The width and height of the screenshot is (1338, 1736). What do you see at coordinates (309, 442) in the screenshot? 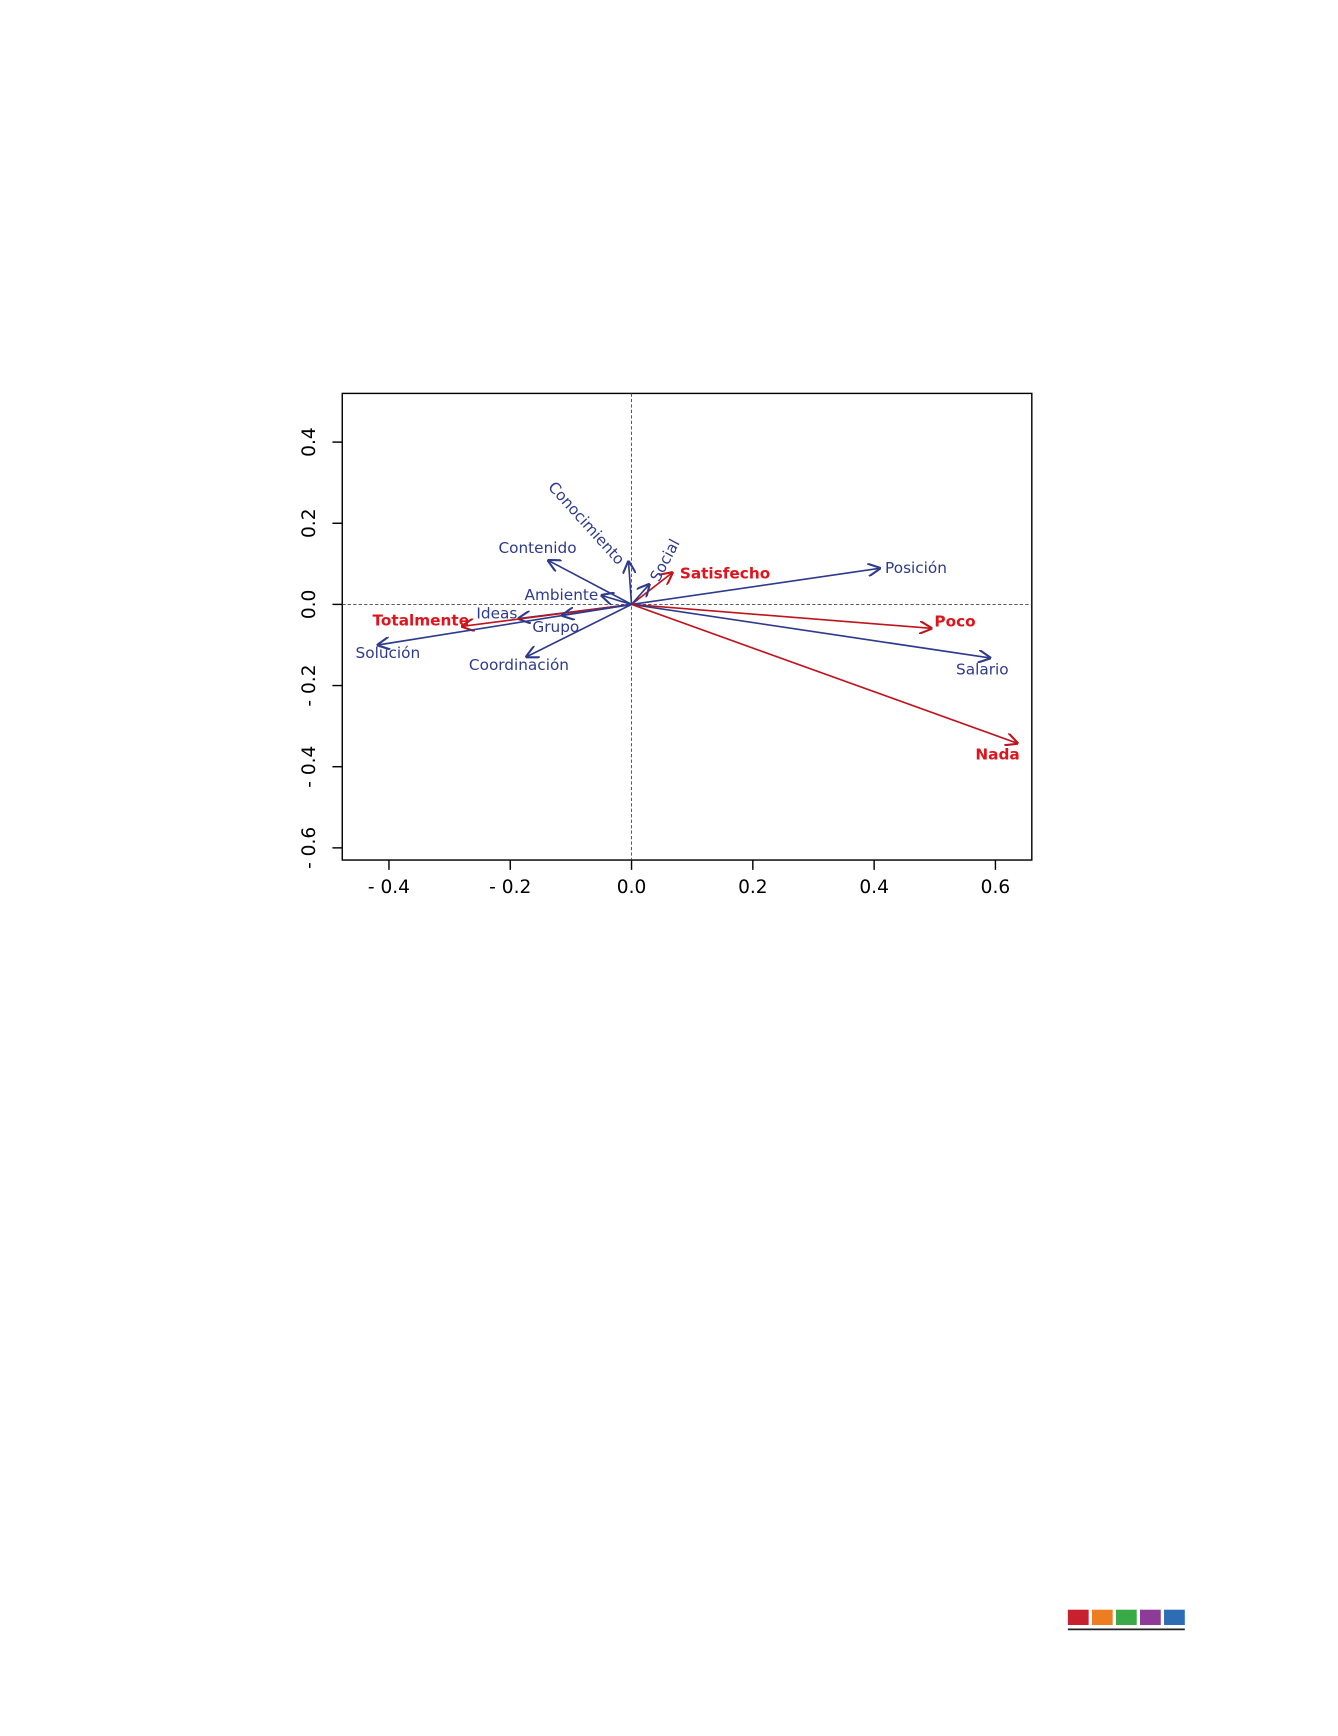
I see `y-tick-label: 0.4` at bounding box center [309, 442].